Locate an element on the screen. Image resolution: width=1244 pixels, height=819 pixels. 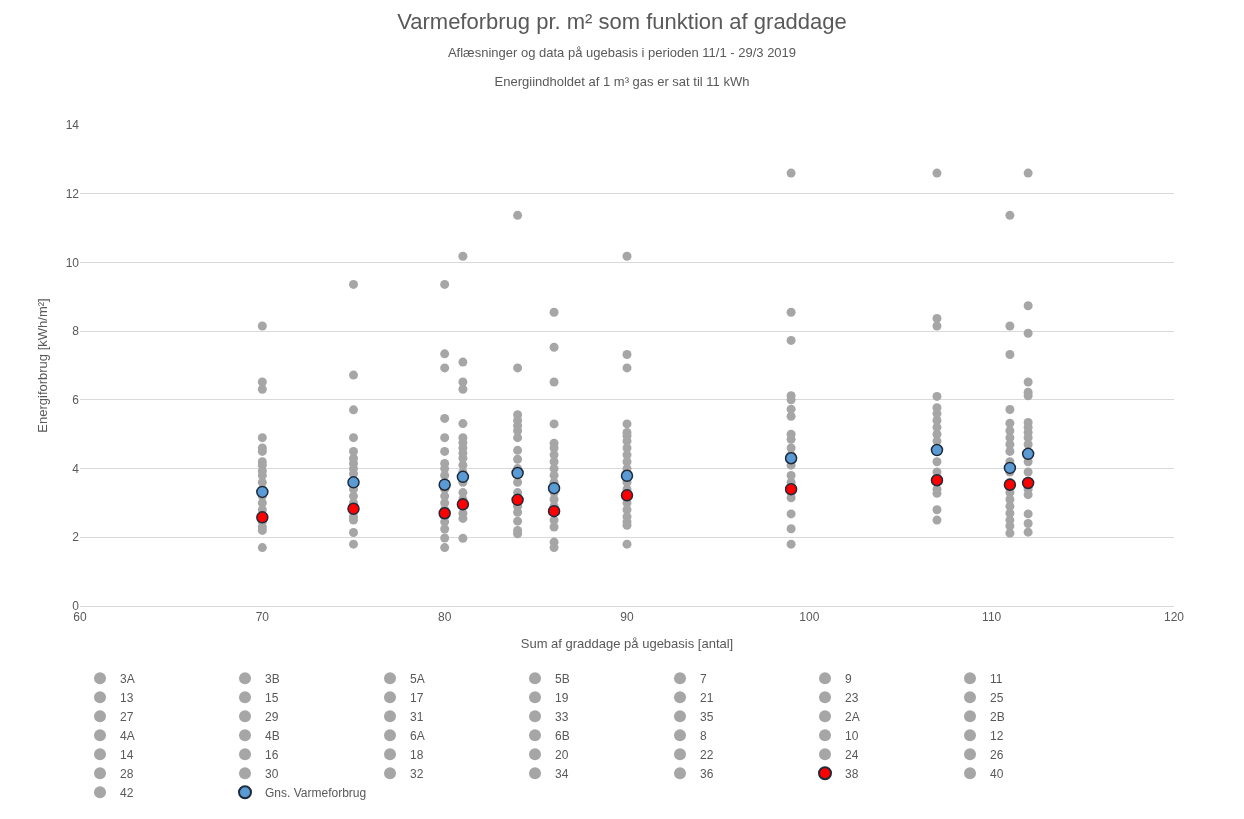
legend-label: 4B is located at coordinates (272, 735).